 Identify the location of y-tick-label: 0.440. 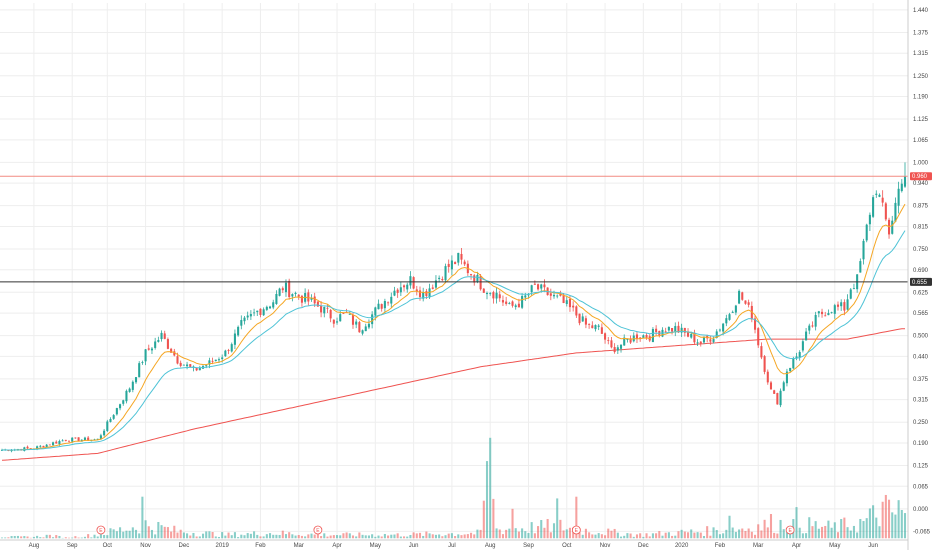
(921, 357).